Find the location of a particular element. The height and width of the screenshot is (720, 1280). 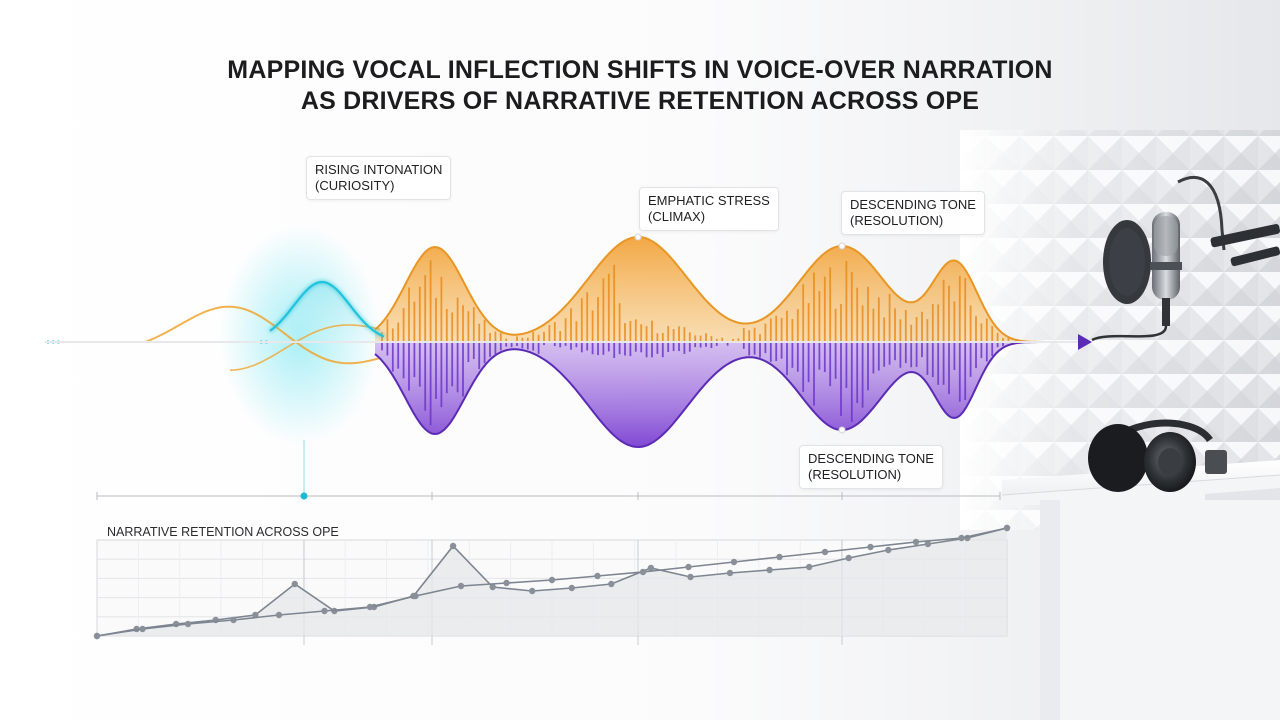

chart-series-line is located at coordinates (552, 582).